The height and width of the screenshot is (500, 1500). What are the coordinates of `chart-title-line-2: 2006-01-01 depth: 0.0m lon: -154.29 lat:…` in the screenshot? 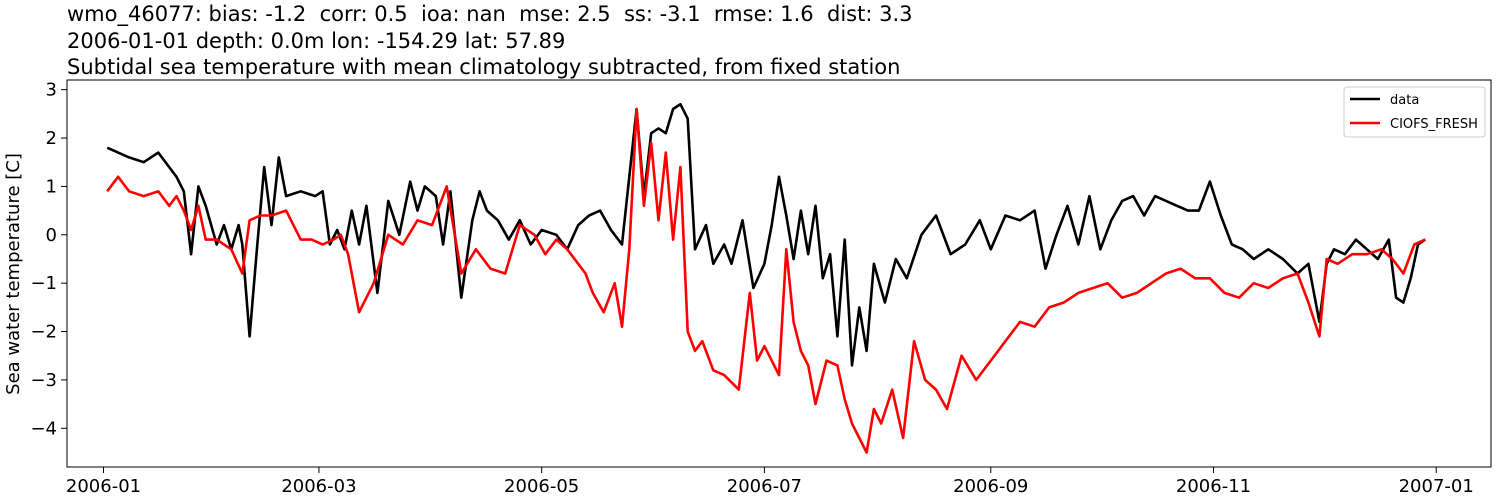 It's located at (316, 41).